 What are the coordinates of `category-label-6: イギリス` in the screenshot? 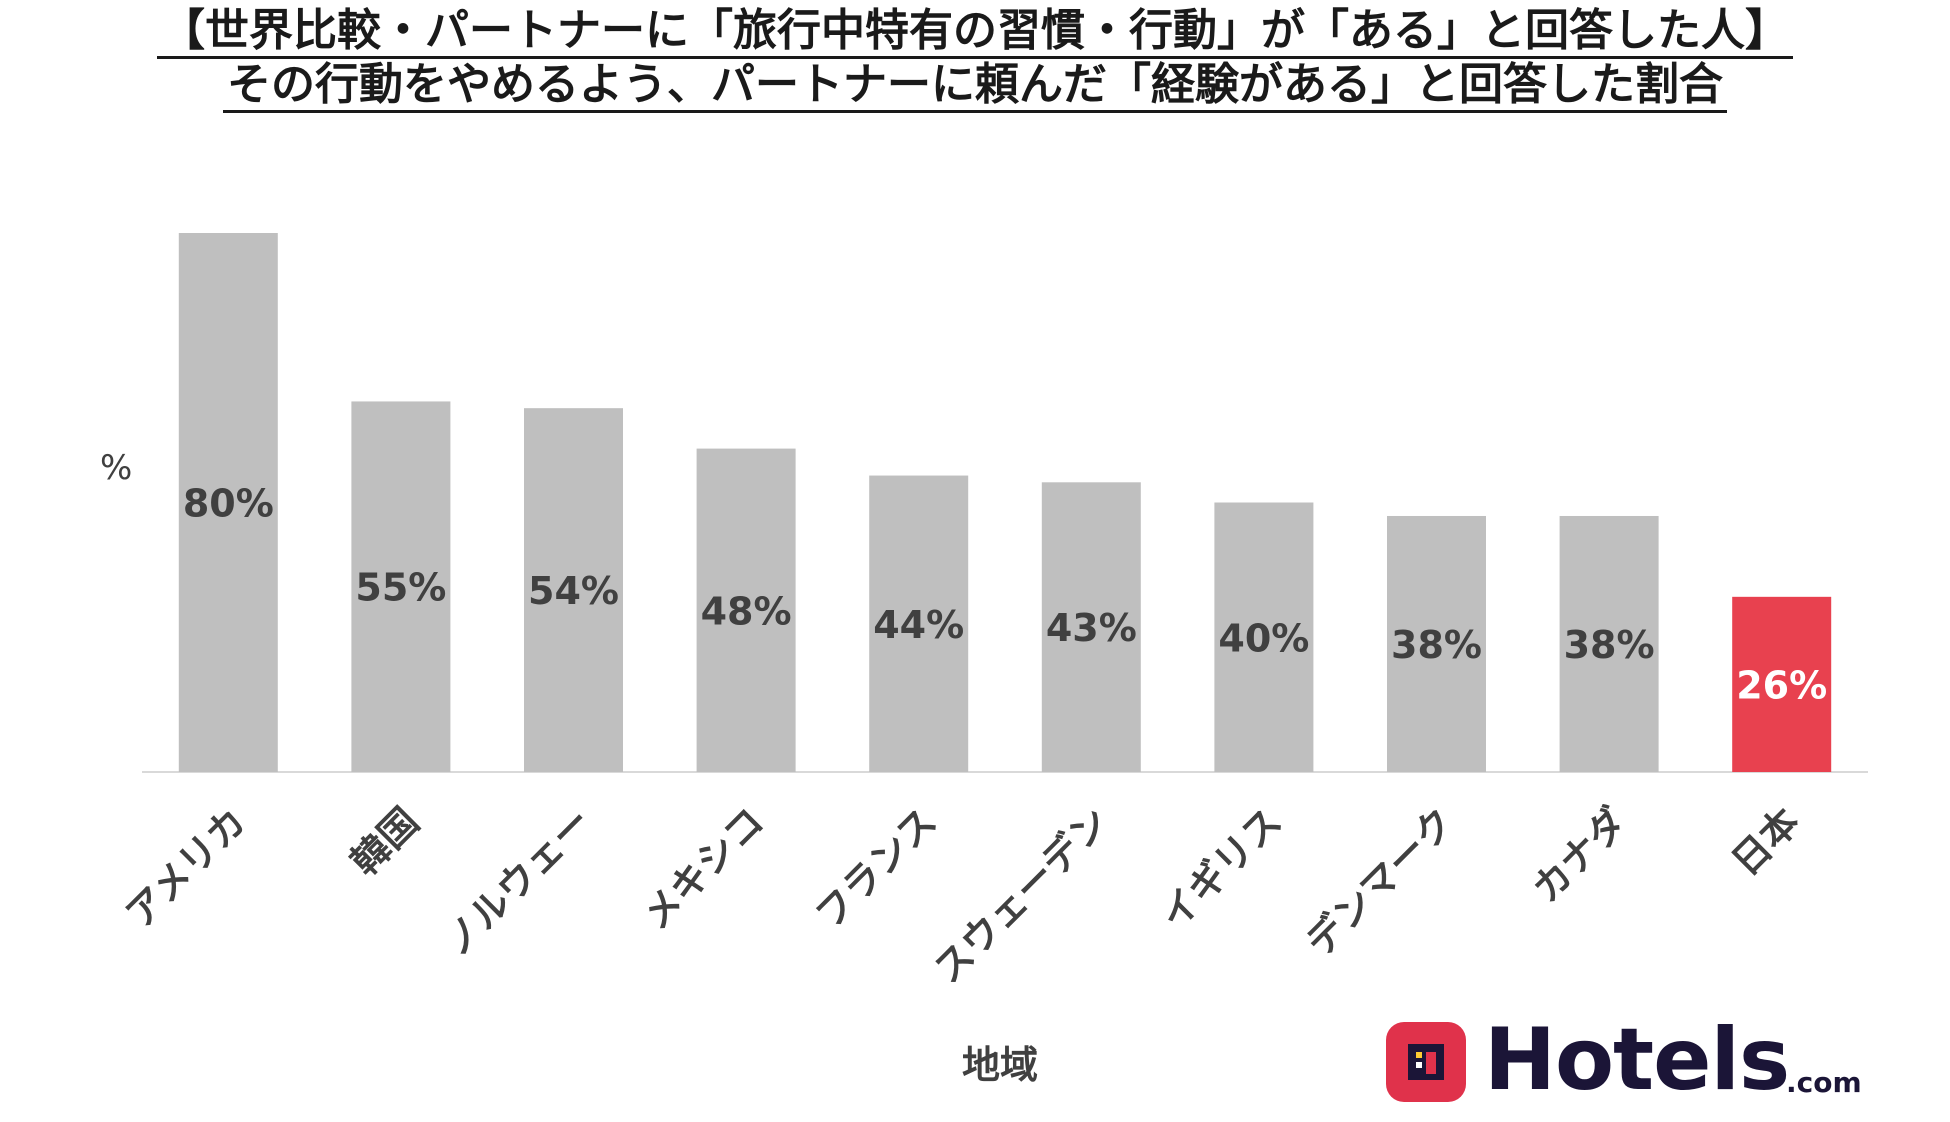 It's located at (1221, 868).